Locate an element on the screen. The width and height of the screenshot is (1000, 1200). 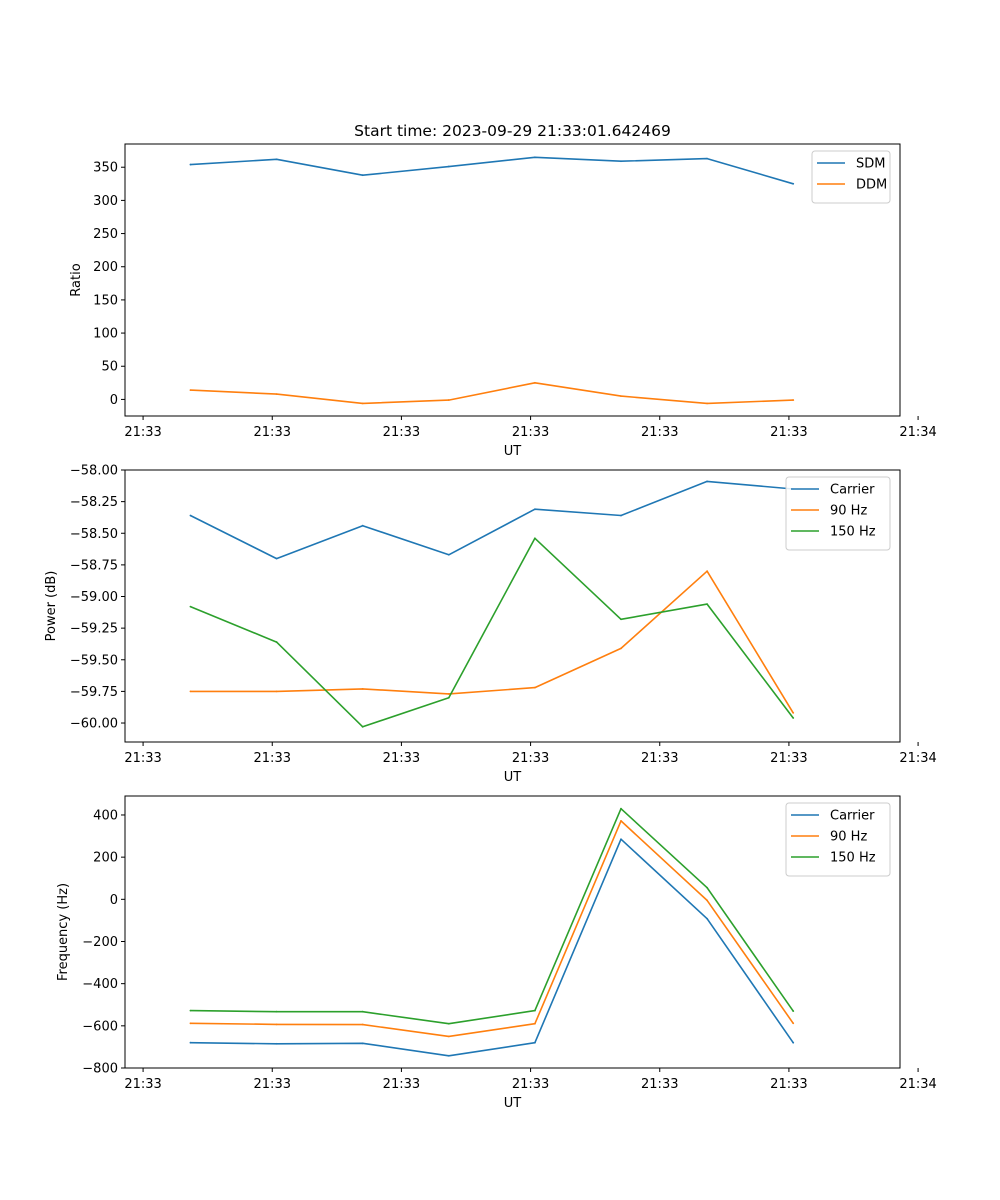
series-line-sdm is located at coordinates (492, 170).